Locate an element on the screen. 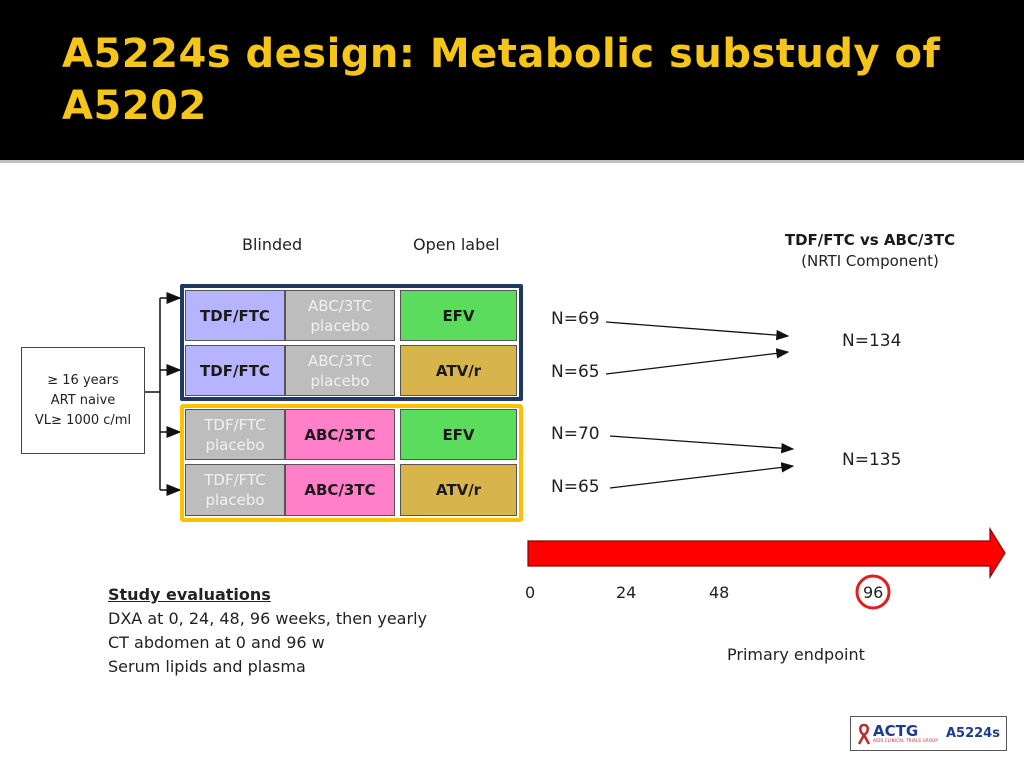  evaluation-item: Serum lipids and plasma is located at coordinates (207, 666).